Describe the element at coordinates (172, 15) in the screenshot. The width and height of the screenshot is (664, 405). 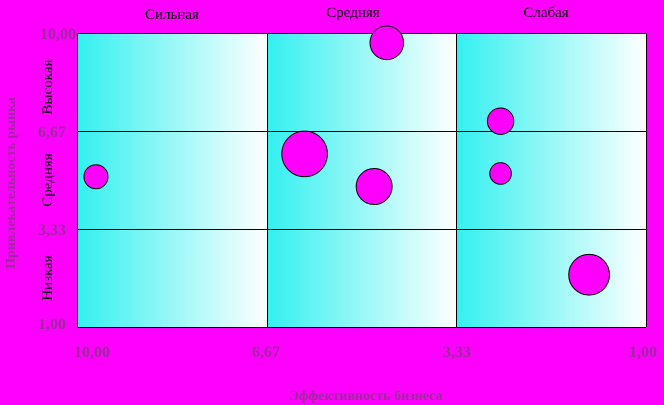
I see `column-label-strong: Сильная` at that location.